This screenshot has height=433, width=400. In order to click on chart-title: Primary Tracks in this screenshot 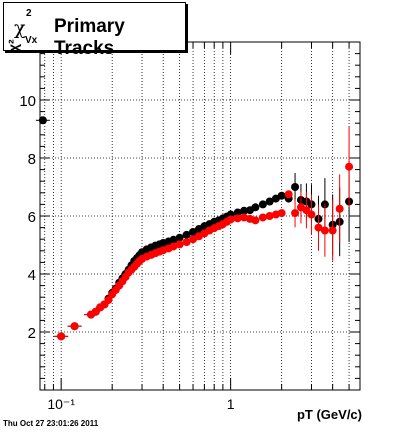, I will do `click(89, 37)`.